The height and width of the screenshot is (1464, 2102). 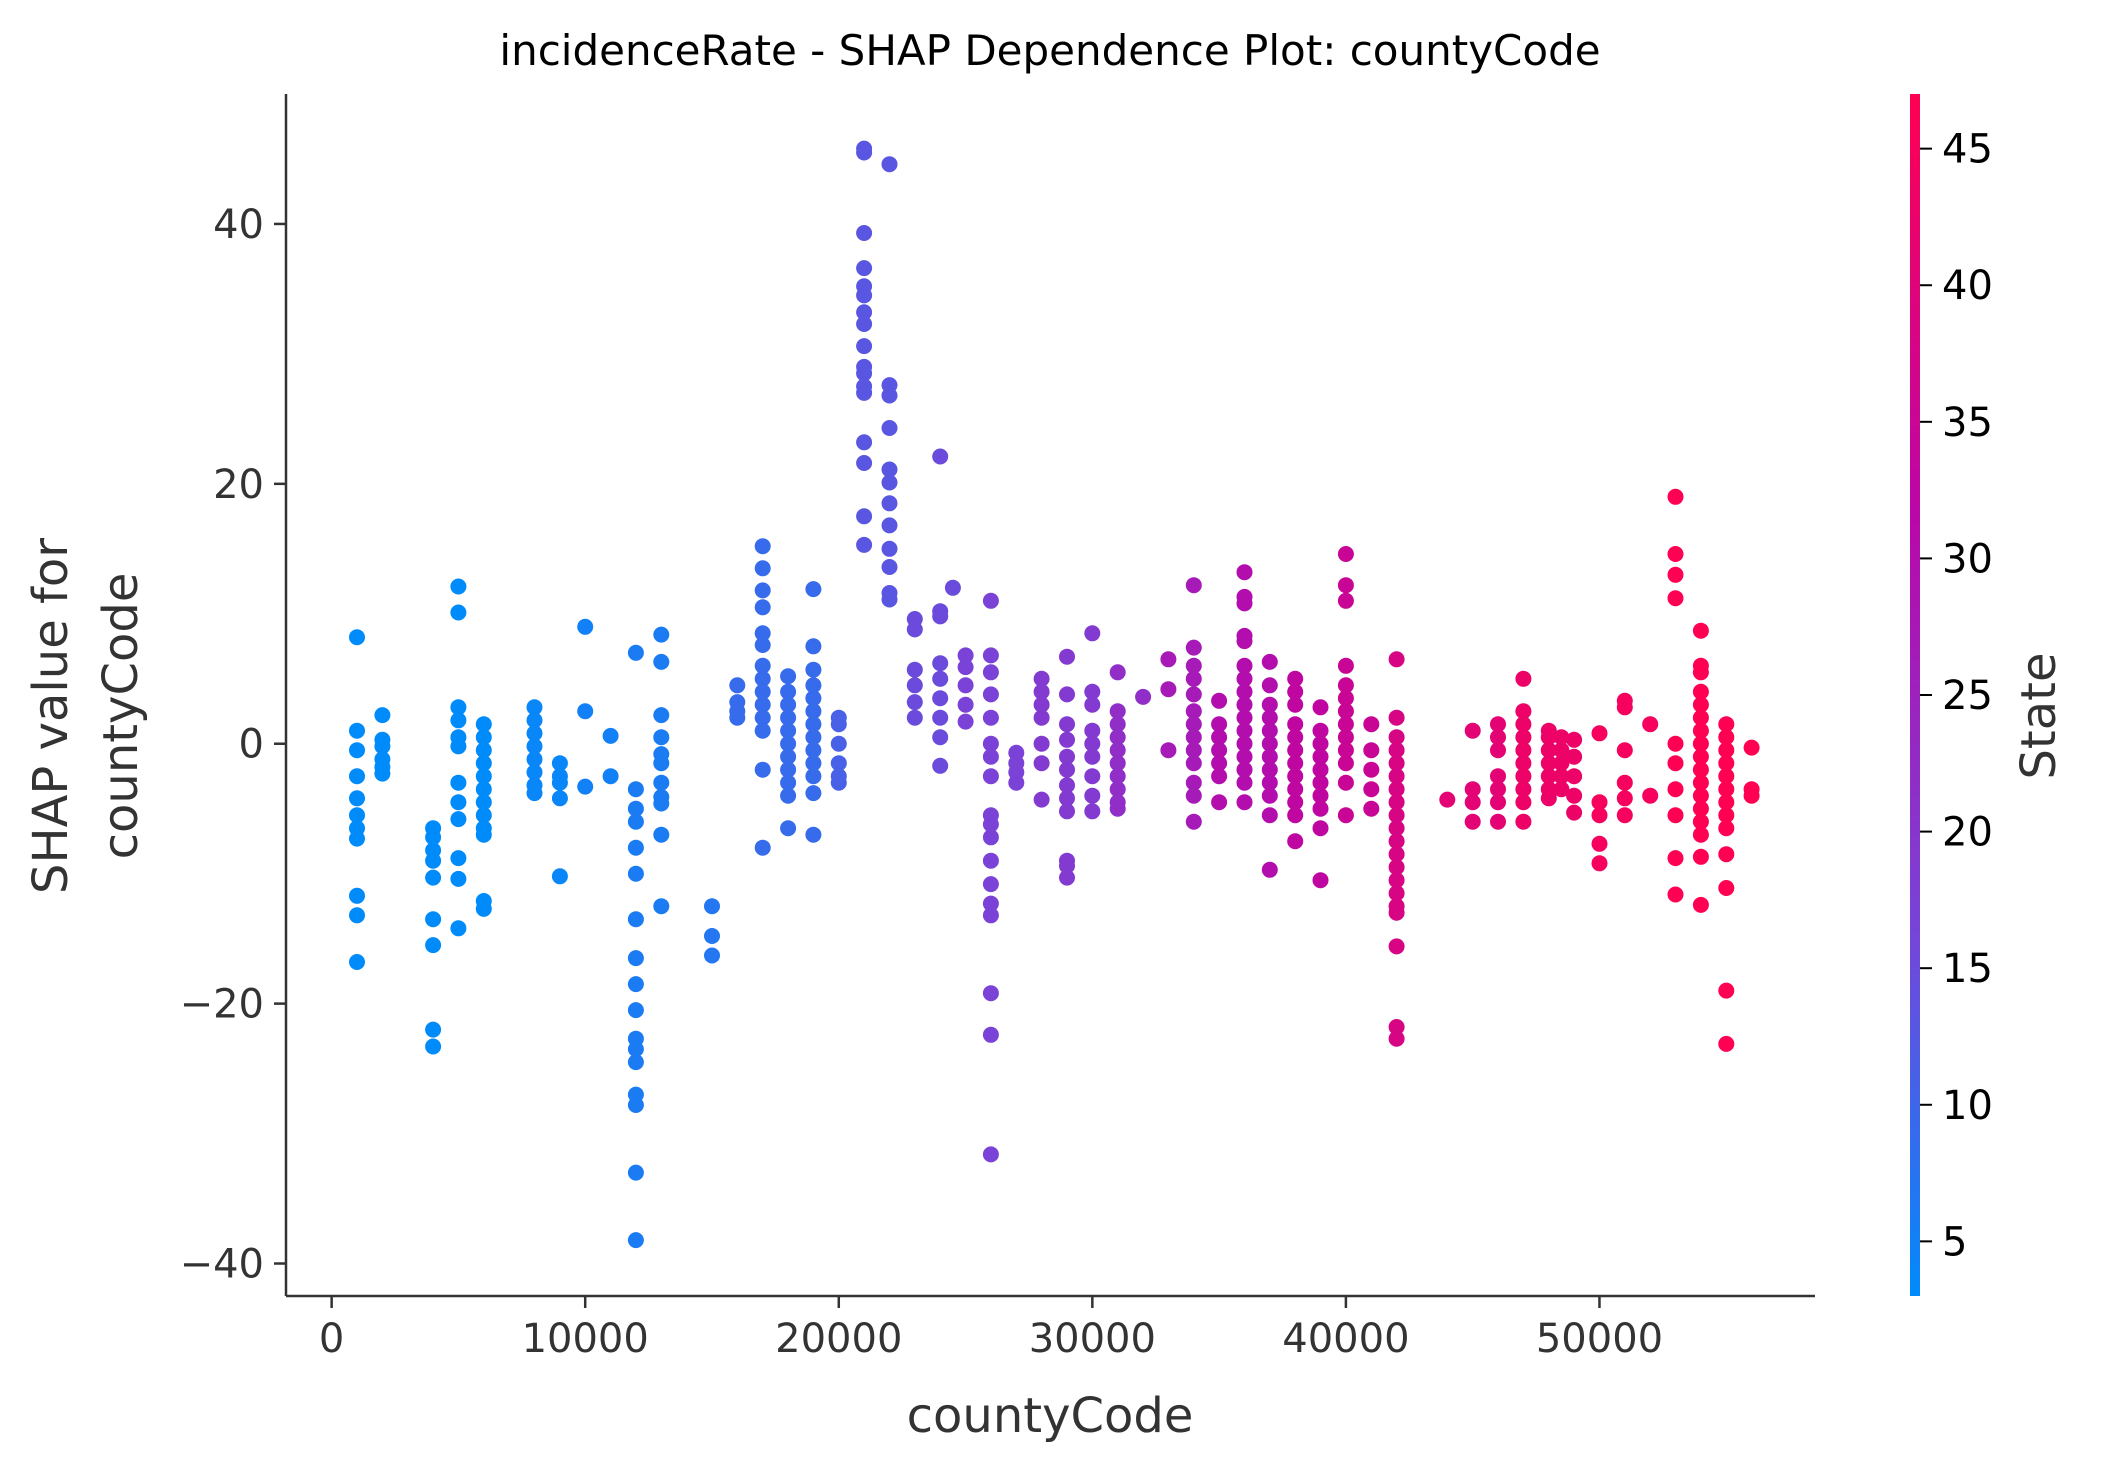 What do you see at coordinates (251, 745) in the screenshot?
I see `y-tick-label: 0` at bounding box center [251, 745].